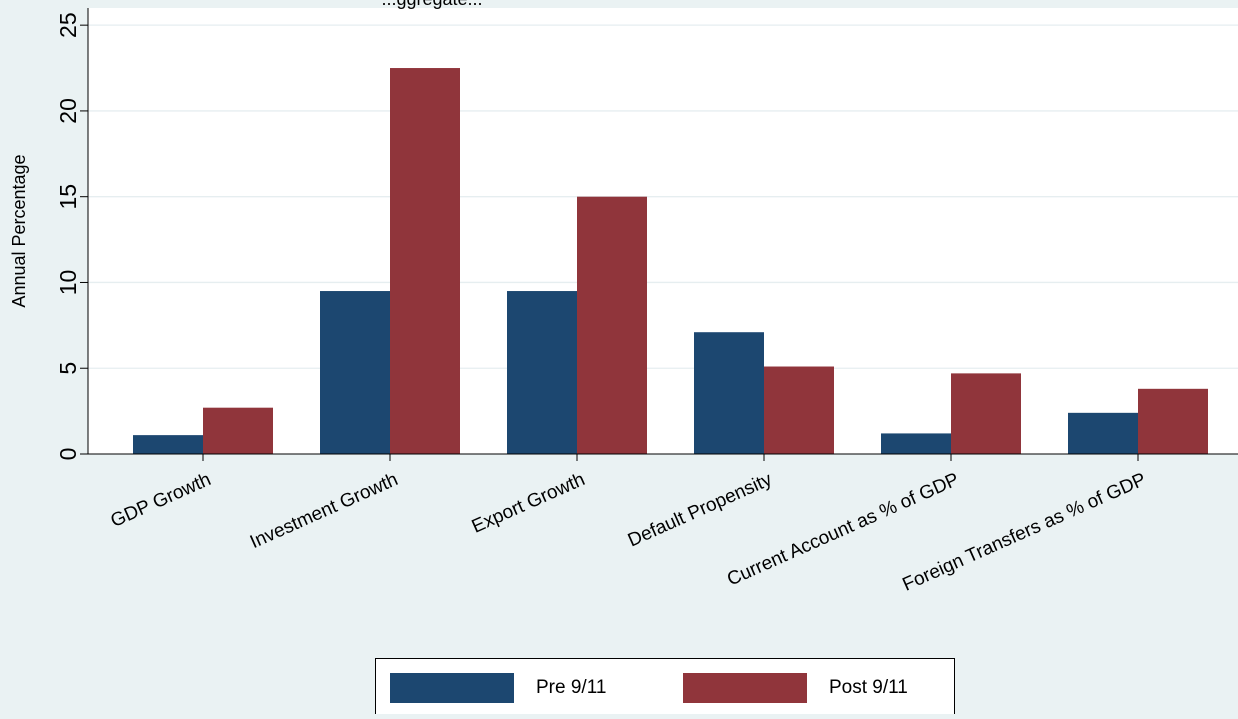 This screenshot has width=1238, height=719. I want to click on y-tick-label: 0, so click(68, 454).